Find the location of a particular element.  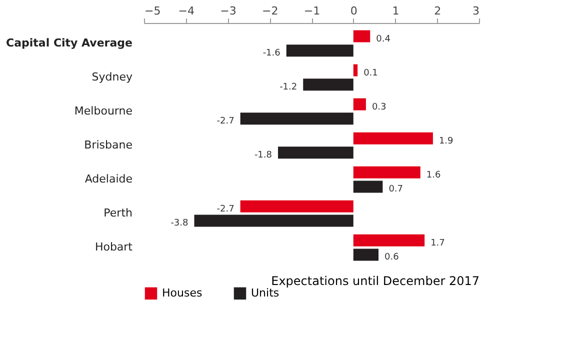

y-tick-label: Perth is located at coordinates (118, 213).